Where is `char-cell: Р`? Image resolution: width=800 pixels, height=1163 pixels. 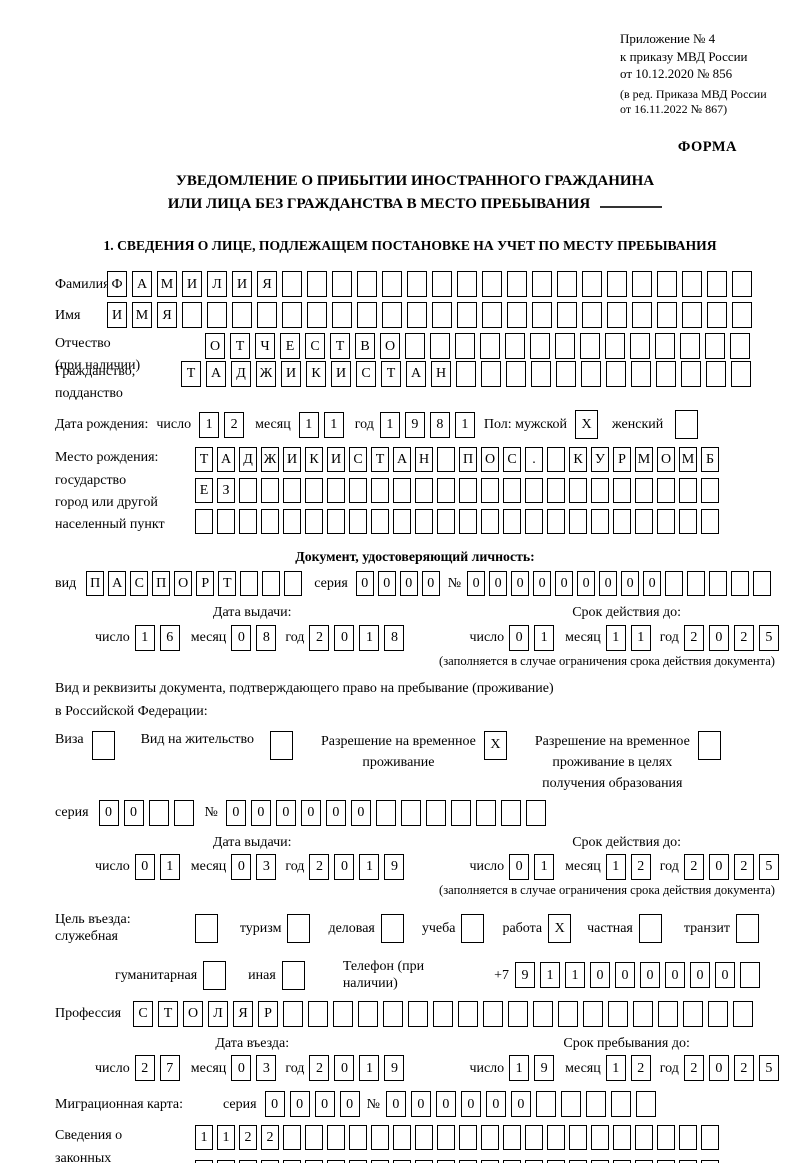 char-cell: Р is located at coordinates (622, 460).